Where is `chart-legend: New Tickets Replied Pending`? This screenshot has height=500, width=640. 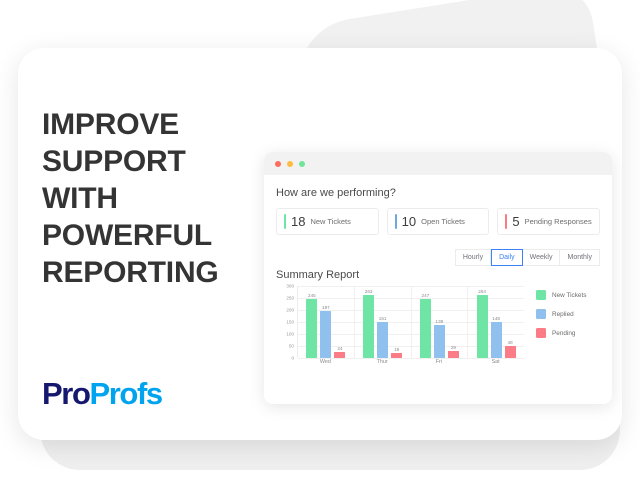 chart-legend: New Tickets Replied Pending is located at coordinates (561, 327).